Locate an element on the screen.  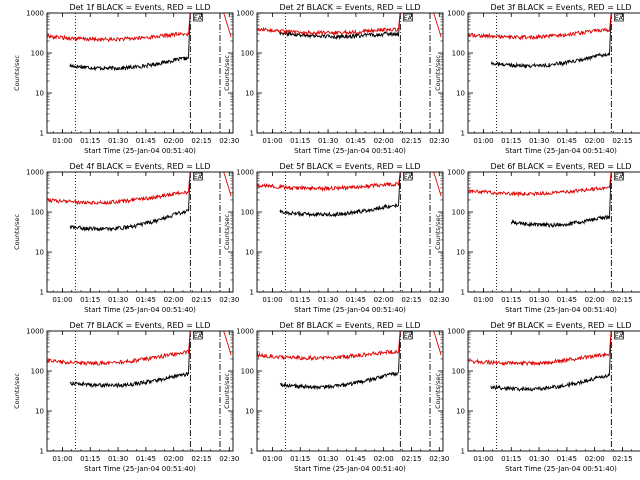
panel-title: Det 3f BLACK = Events, RED = LLD is located at coordinates (560, 7).